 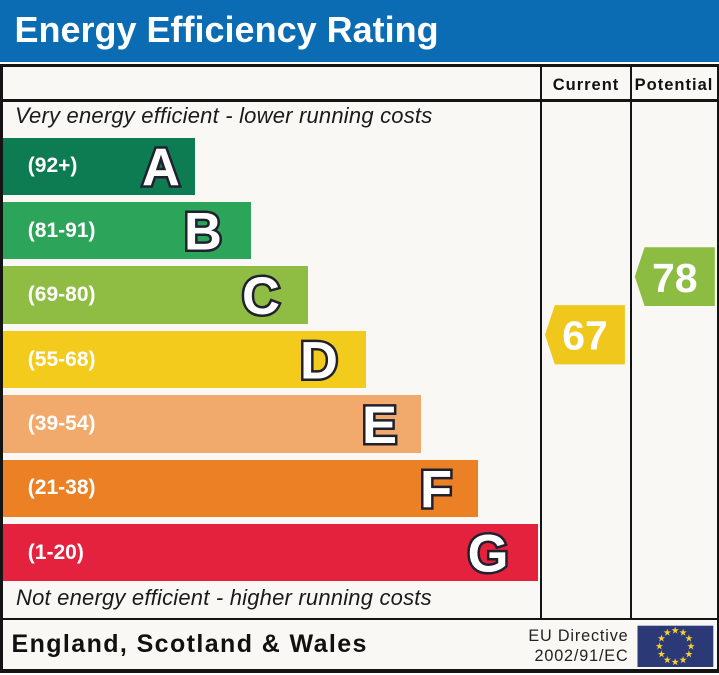 I want to click on svg-text: C, so click(x=261, y=296).